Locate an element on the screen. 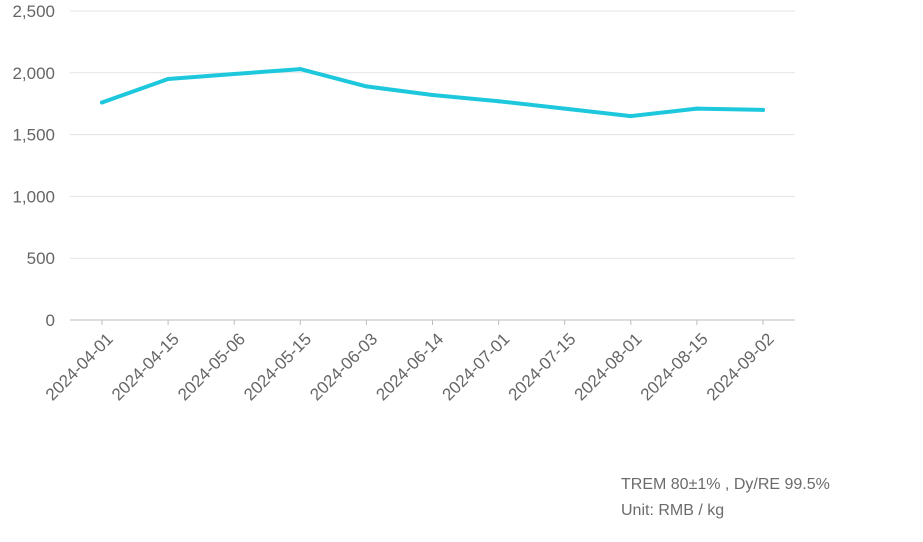 Image resolution: width=923 pixels, height=542 pixels. spec-note: TREM 80±1% , Dy/RE 99.5% is located at coordinates (725, 484).